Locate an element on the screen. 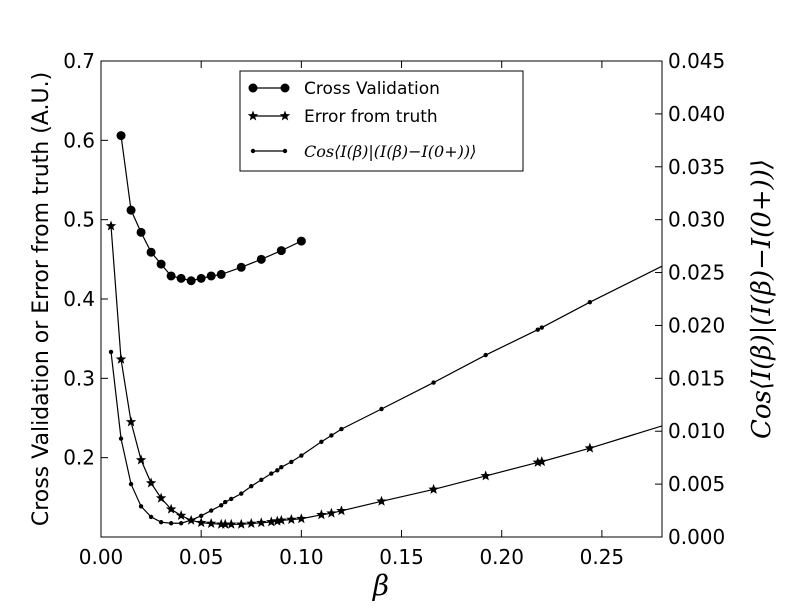 This screenshot has height=612, width=812. x-tick-label: 0.10 is located at coordinates (301, 557).